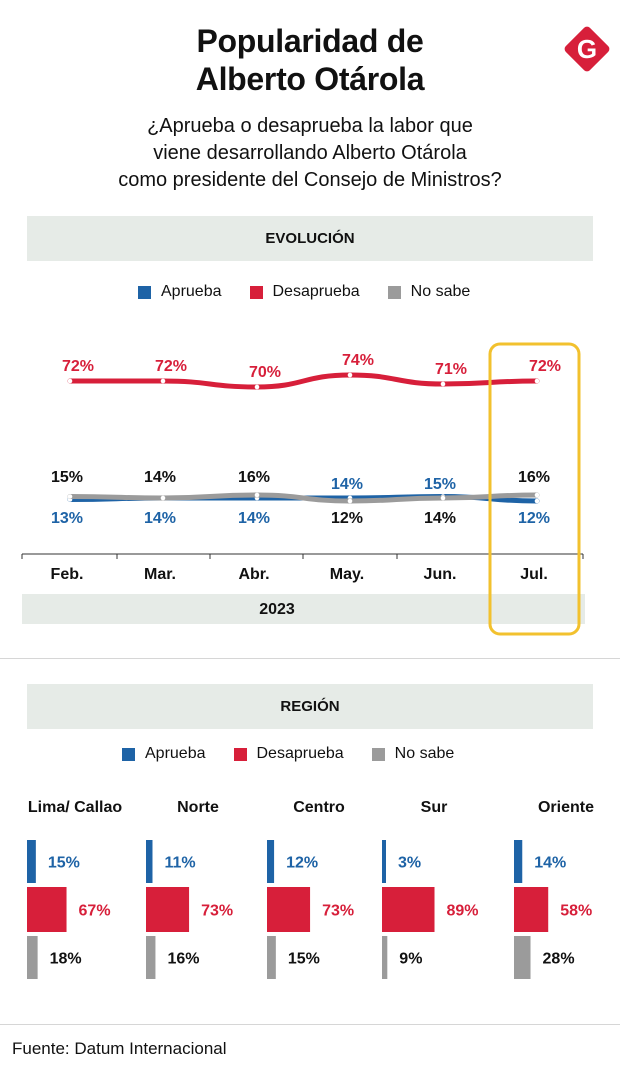 This screenshot has height=1078, width=620. Describe the element at coordinates (253, 574) in the screenshot. I see `x-tick-label-abr: Abr.` at that location.